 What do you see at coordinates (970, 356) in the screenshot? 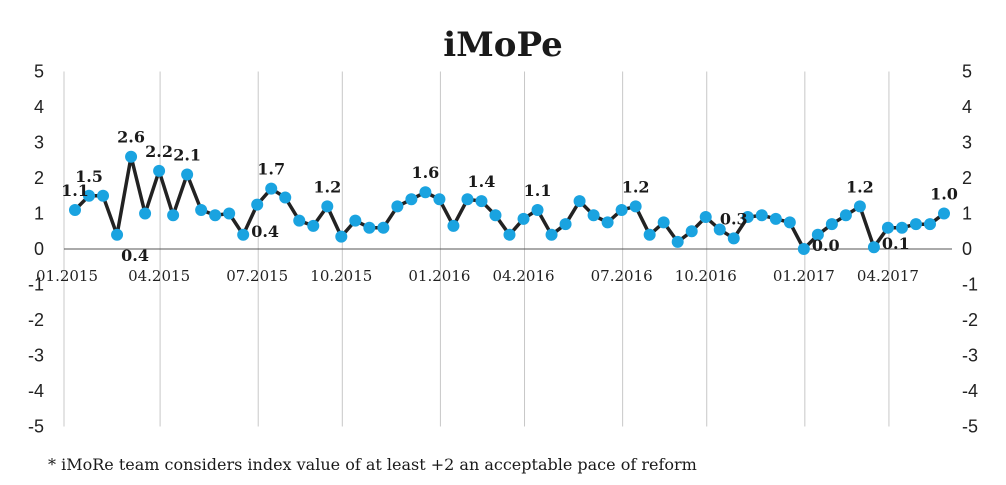
I see `y-tick-label-right: -3` at bounding box center [970, 356].